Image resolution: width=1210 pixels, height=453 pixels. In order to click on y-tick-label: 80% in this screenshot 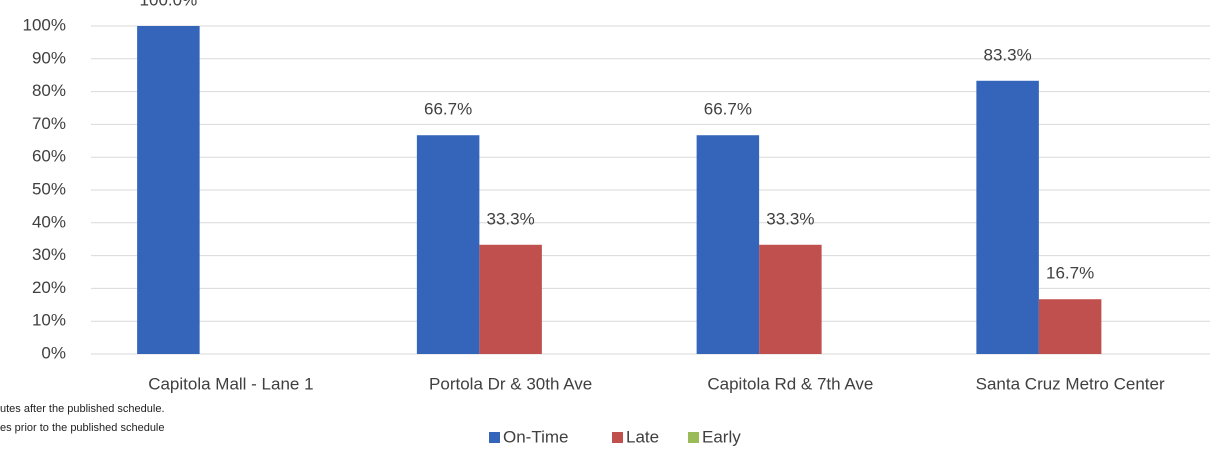, I will do `click(49, 90)`.